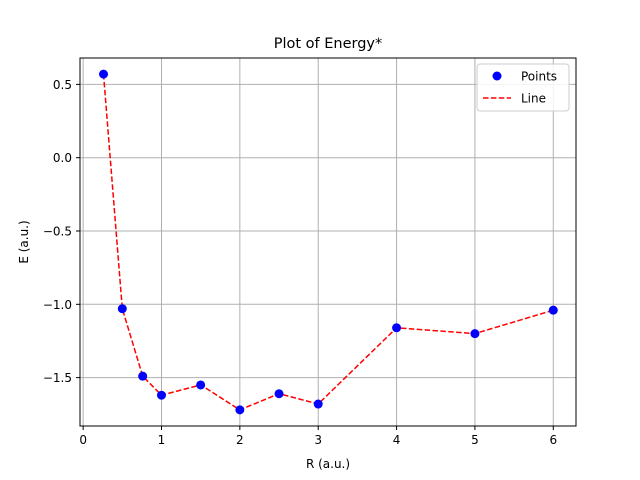 This screenshot has height=480, width=640. What do you see at coordinates (24, 241) in the screenshot?
I see `y-axis-label: E (a.u.)` at bounding box center [24, 241].